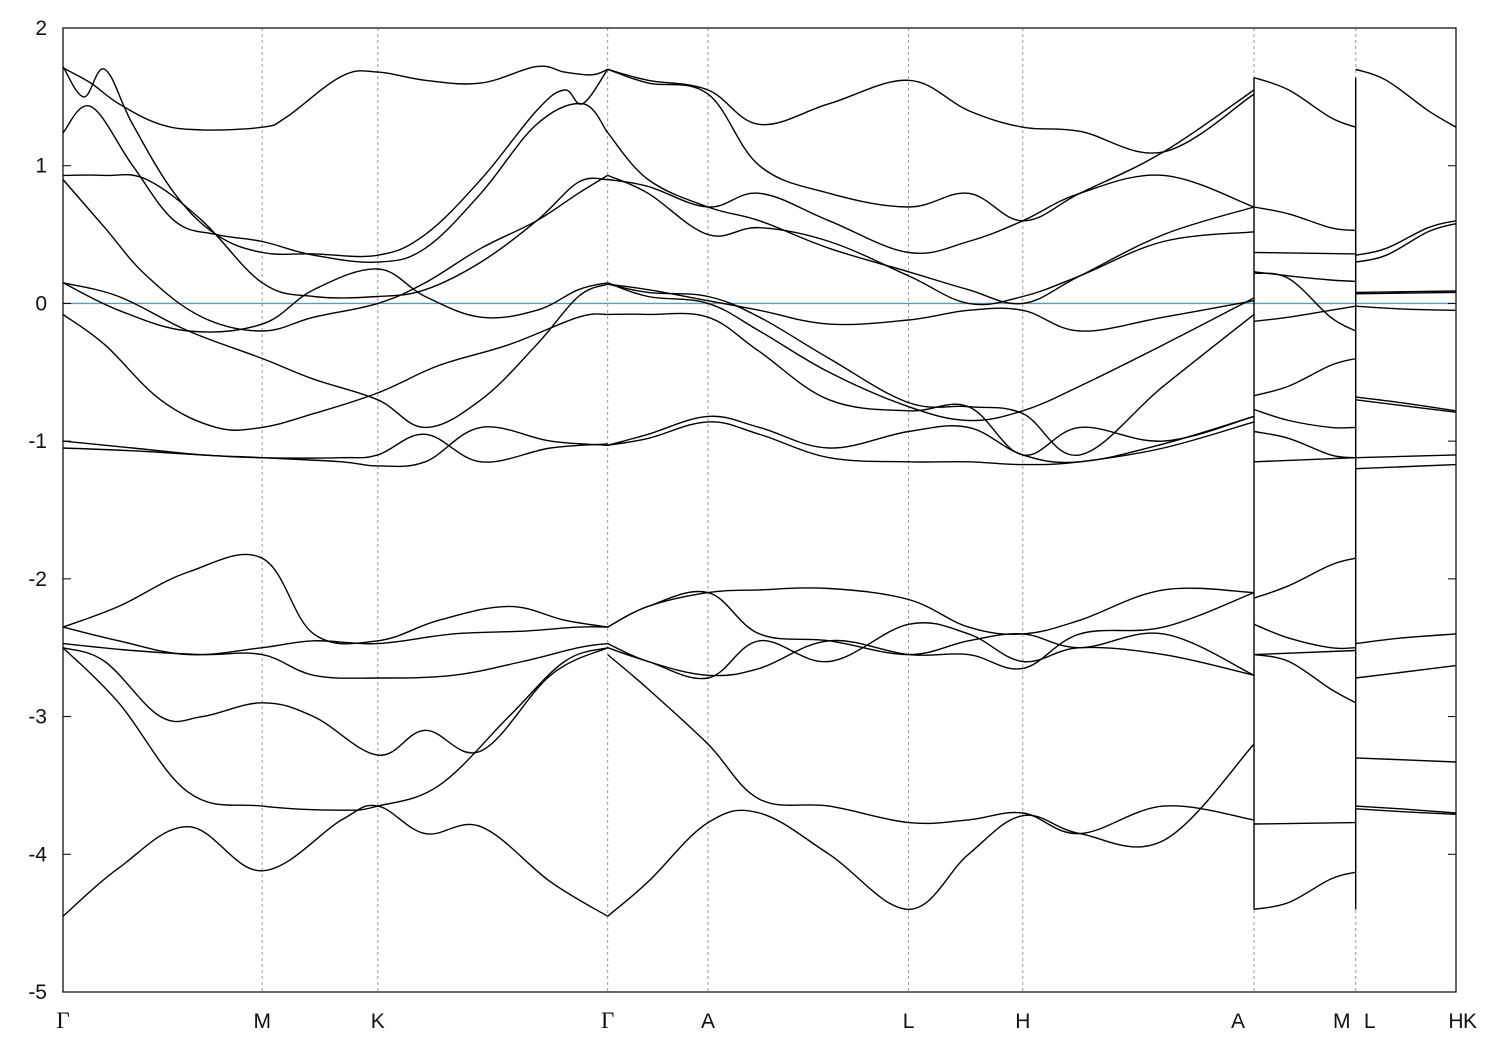  What do you see at coordinates (766, 1020) in the screenshot?
I see `x-axis: Γ M K Γ A L H A LM KH` at bounding box center [766, 1020].